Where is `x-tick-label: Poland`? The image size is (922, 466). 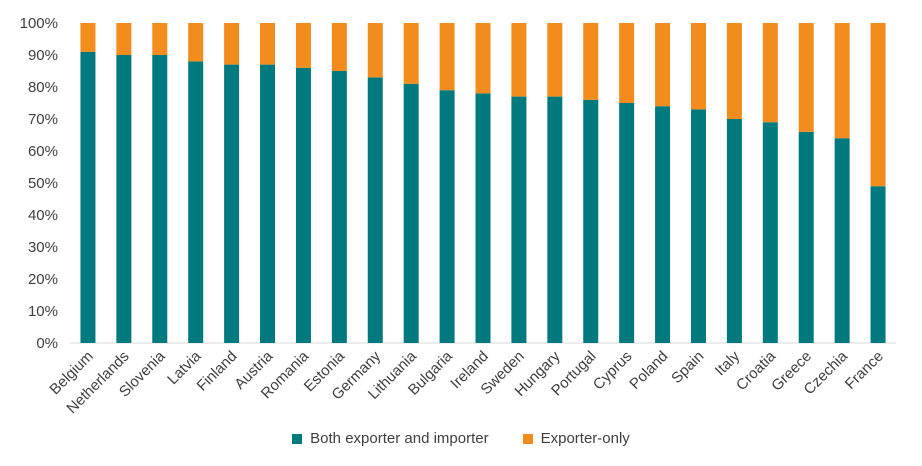
x-tick-label: Poland is located at coordinates (648, 370).